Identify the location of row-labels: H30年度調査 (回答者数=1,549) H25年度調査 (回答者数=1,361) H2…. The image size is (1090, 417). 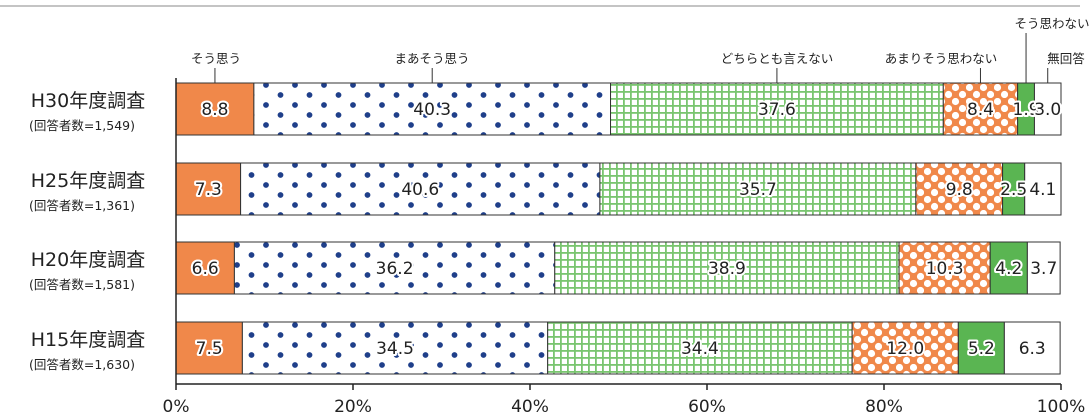
(87, 231).